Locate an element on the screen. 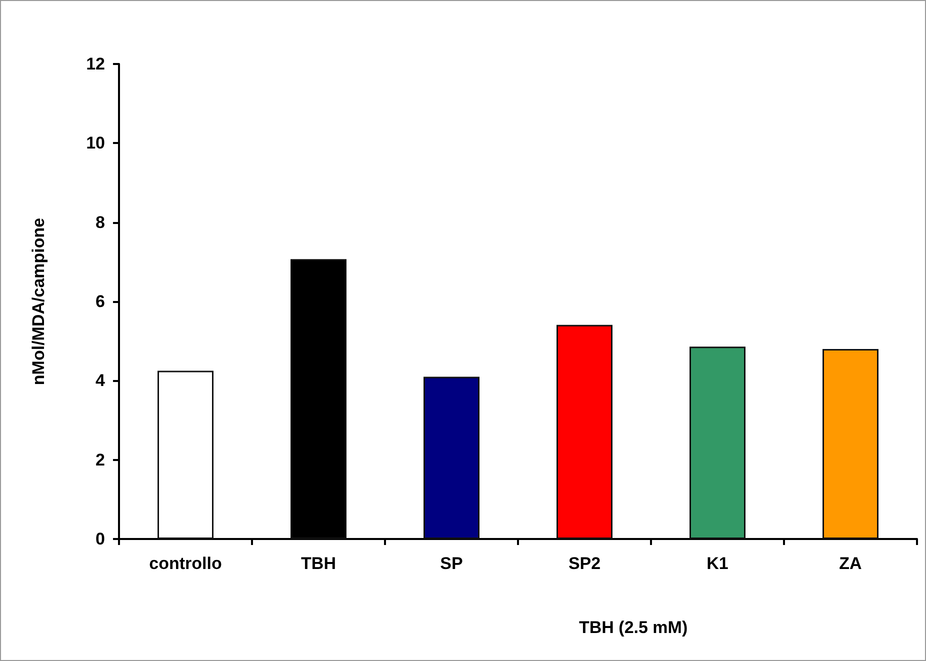 The height and width of the screenshot is (661, 926). y-tick-label: 4 is located at coordinates (101, 380).